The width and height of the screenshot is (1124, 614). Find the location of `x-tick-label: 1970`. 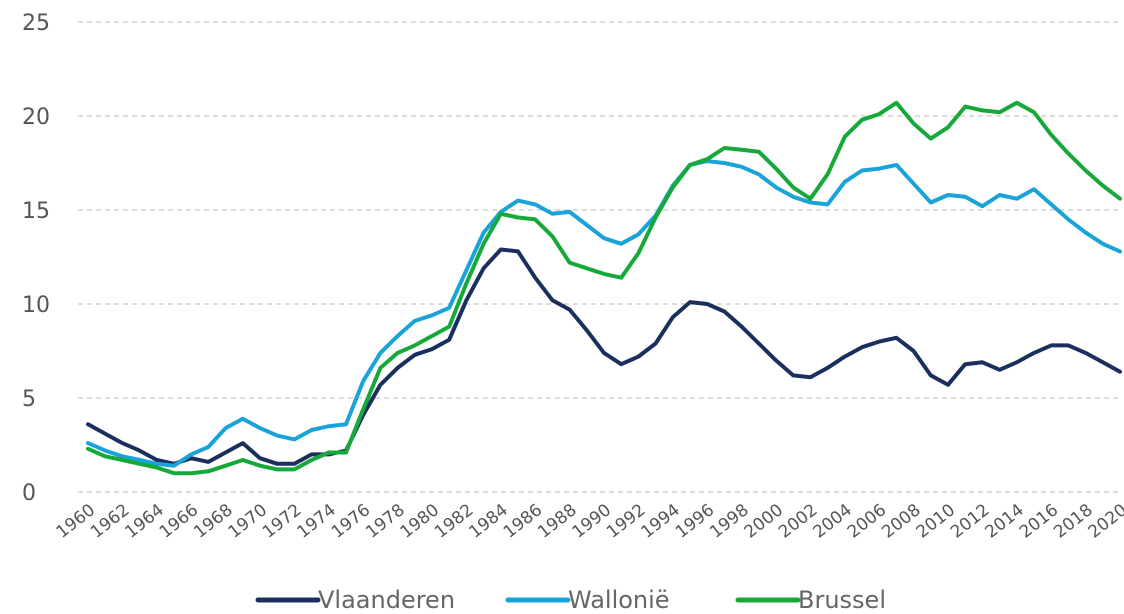

x-tick-label: 1970 is located at coordinates (248, 521).